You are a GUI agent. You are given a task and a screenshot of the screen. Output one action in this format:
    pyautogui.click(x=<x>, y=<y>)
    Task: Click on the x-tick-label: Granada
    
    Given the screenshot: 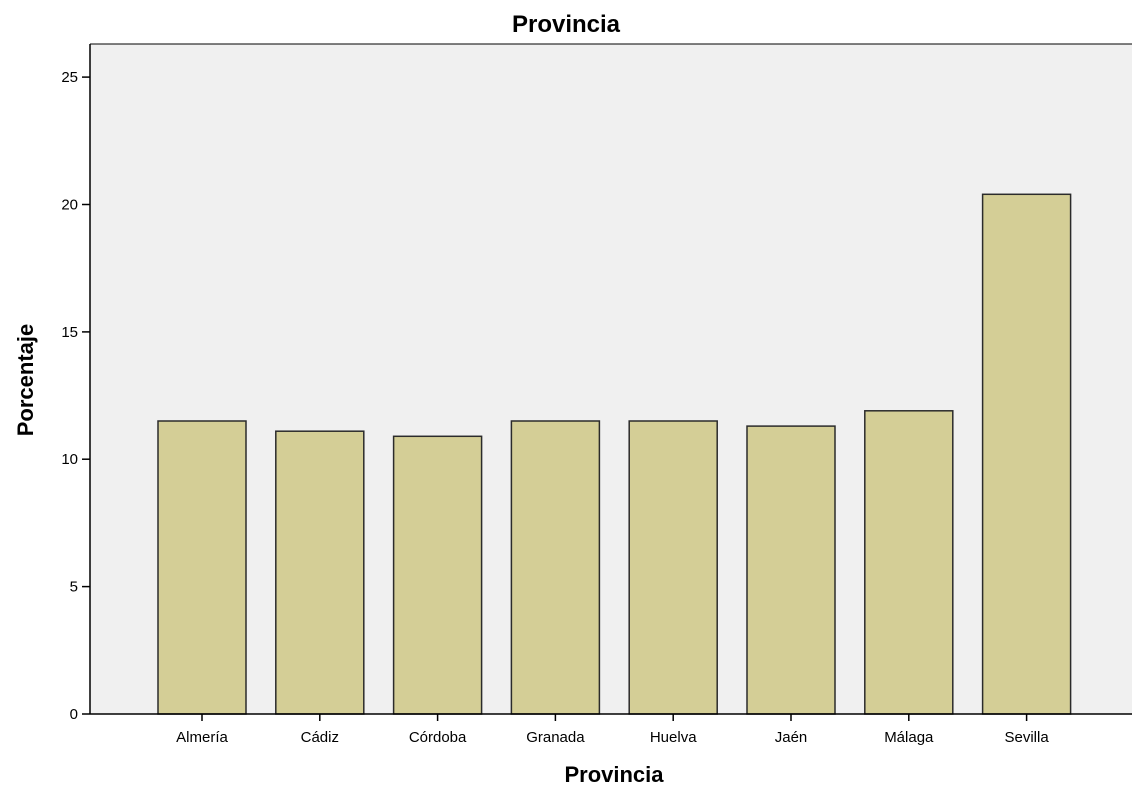 What is the action you would take?
    pyautogui.click(x=555, y=737)
    